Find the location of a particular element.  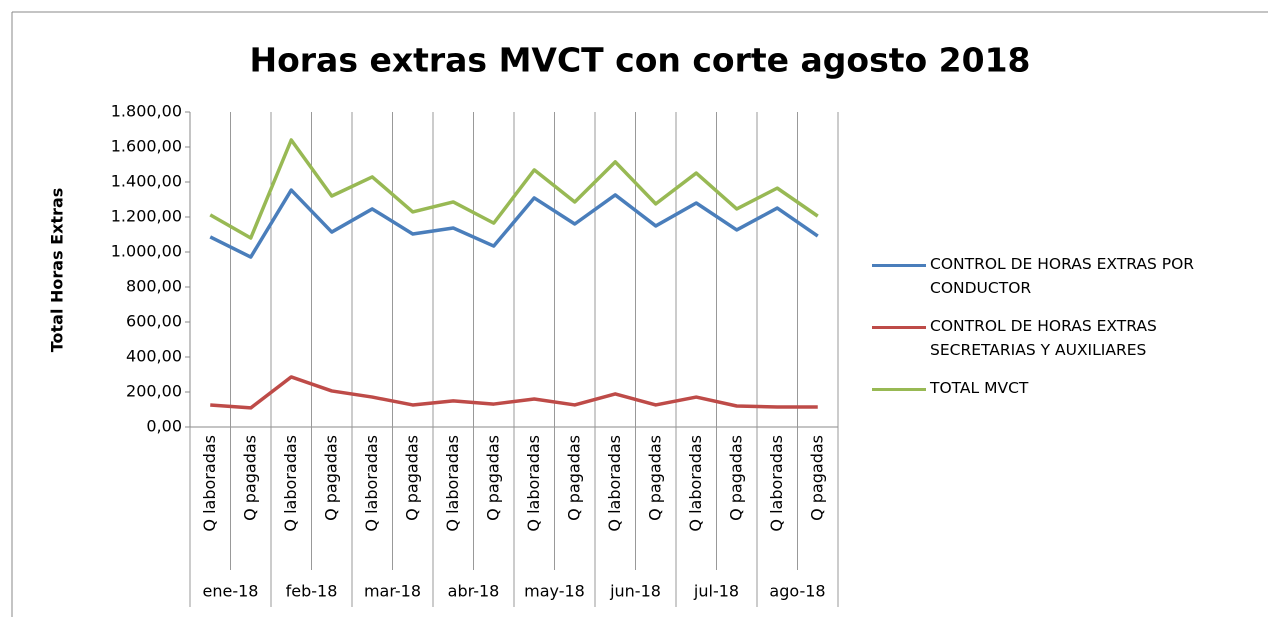

y-tick-label: 1.200,00 is located at coordinates (146, 216).